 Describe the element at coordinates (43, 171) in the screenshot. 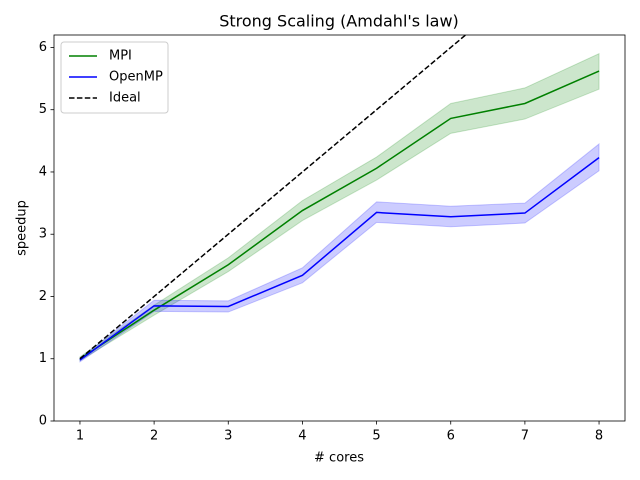

I see `y-tick-label: 4` at that location.